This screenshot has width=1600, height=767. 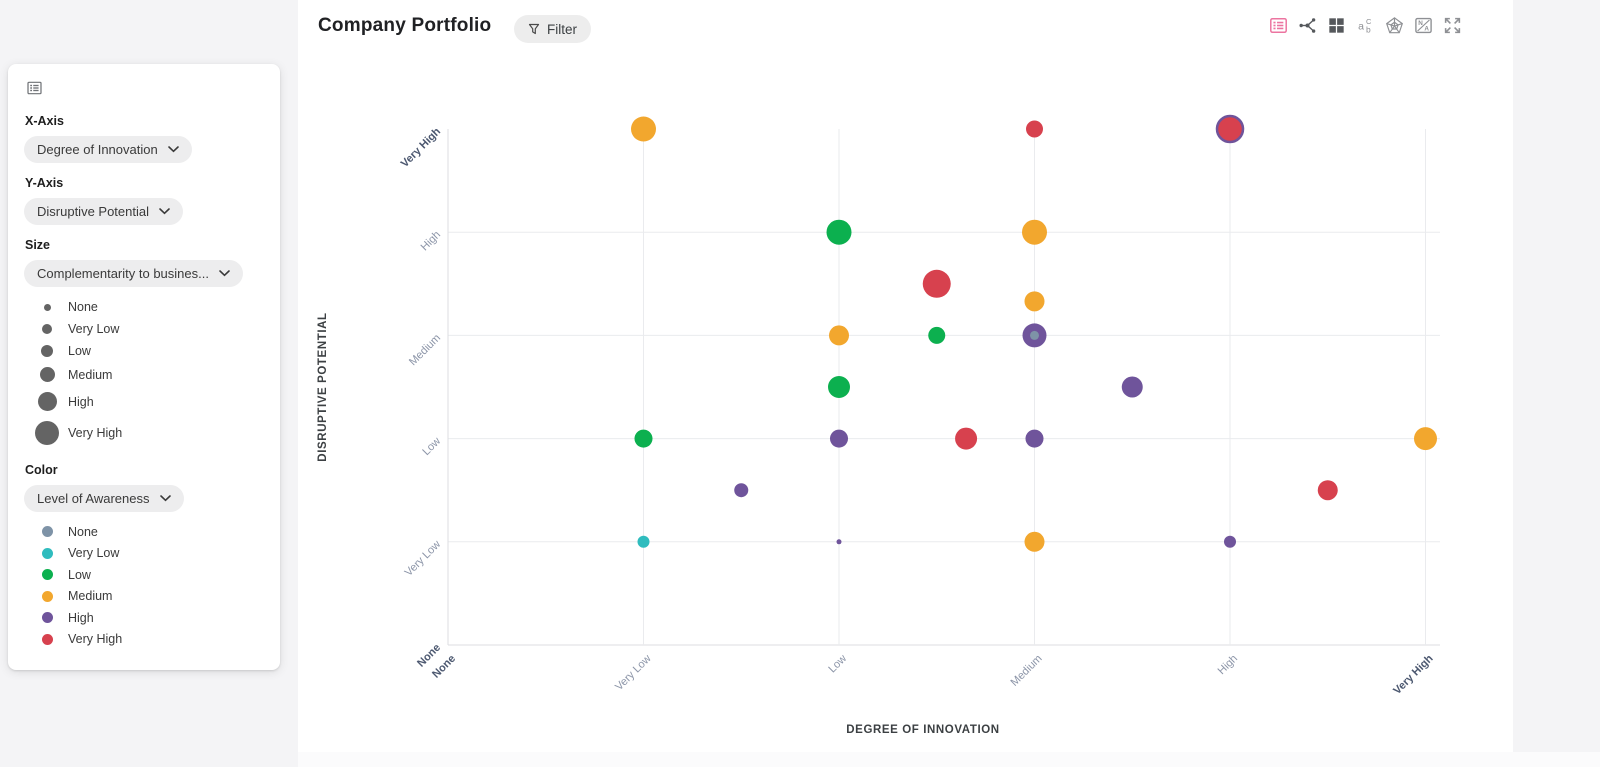 I want to click on page-title: Company Portfolio, so click(x=405, y=25).